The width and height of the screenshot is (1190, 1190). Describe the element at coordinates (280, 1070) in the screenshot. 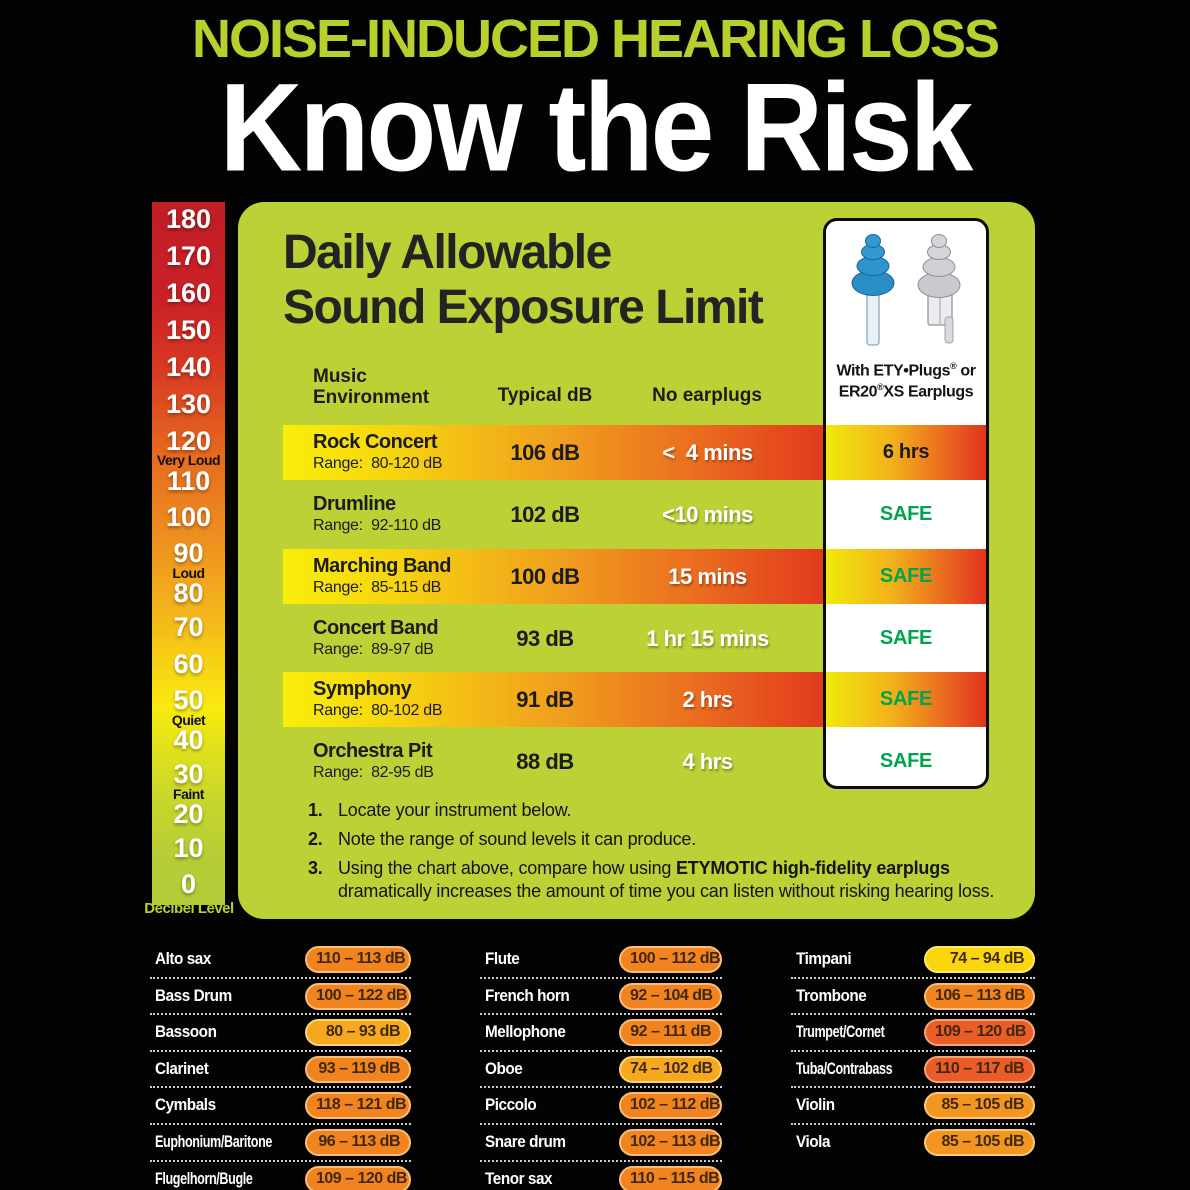

I see `instrument-row: Clarinet 93 – 119 dB` at that location.